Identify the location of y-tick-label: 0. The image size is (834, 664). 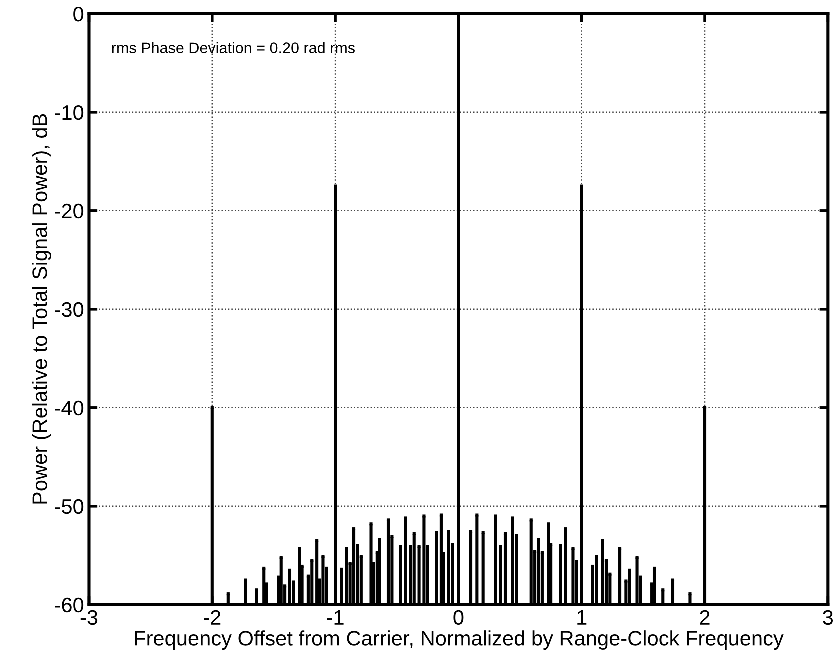
(79, 14).